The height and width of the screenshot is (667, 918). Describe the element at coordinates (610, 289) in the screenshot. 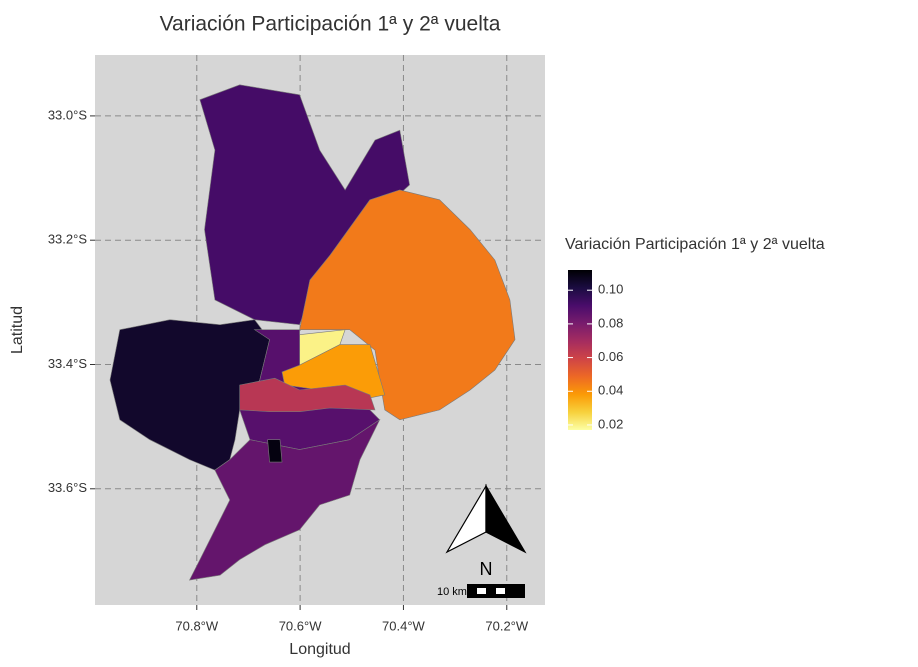

I see `colorbar-label: 0.10` at that location.